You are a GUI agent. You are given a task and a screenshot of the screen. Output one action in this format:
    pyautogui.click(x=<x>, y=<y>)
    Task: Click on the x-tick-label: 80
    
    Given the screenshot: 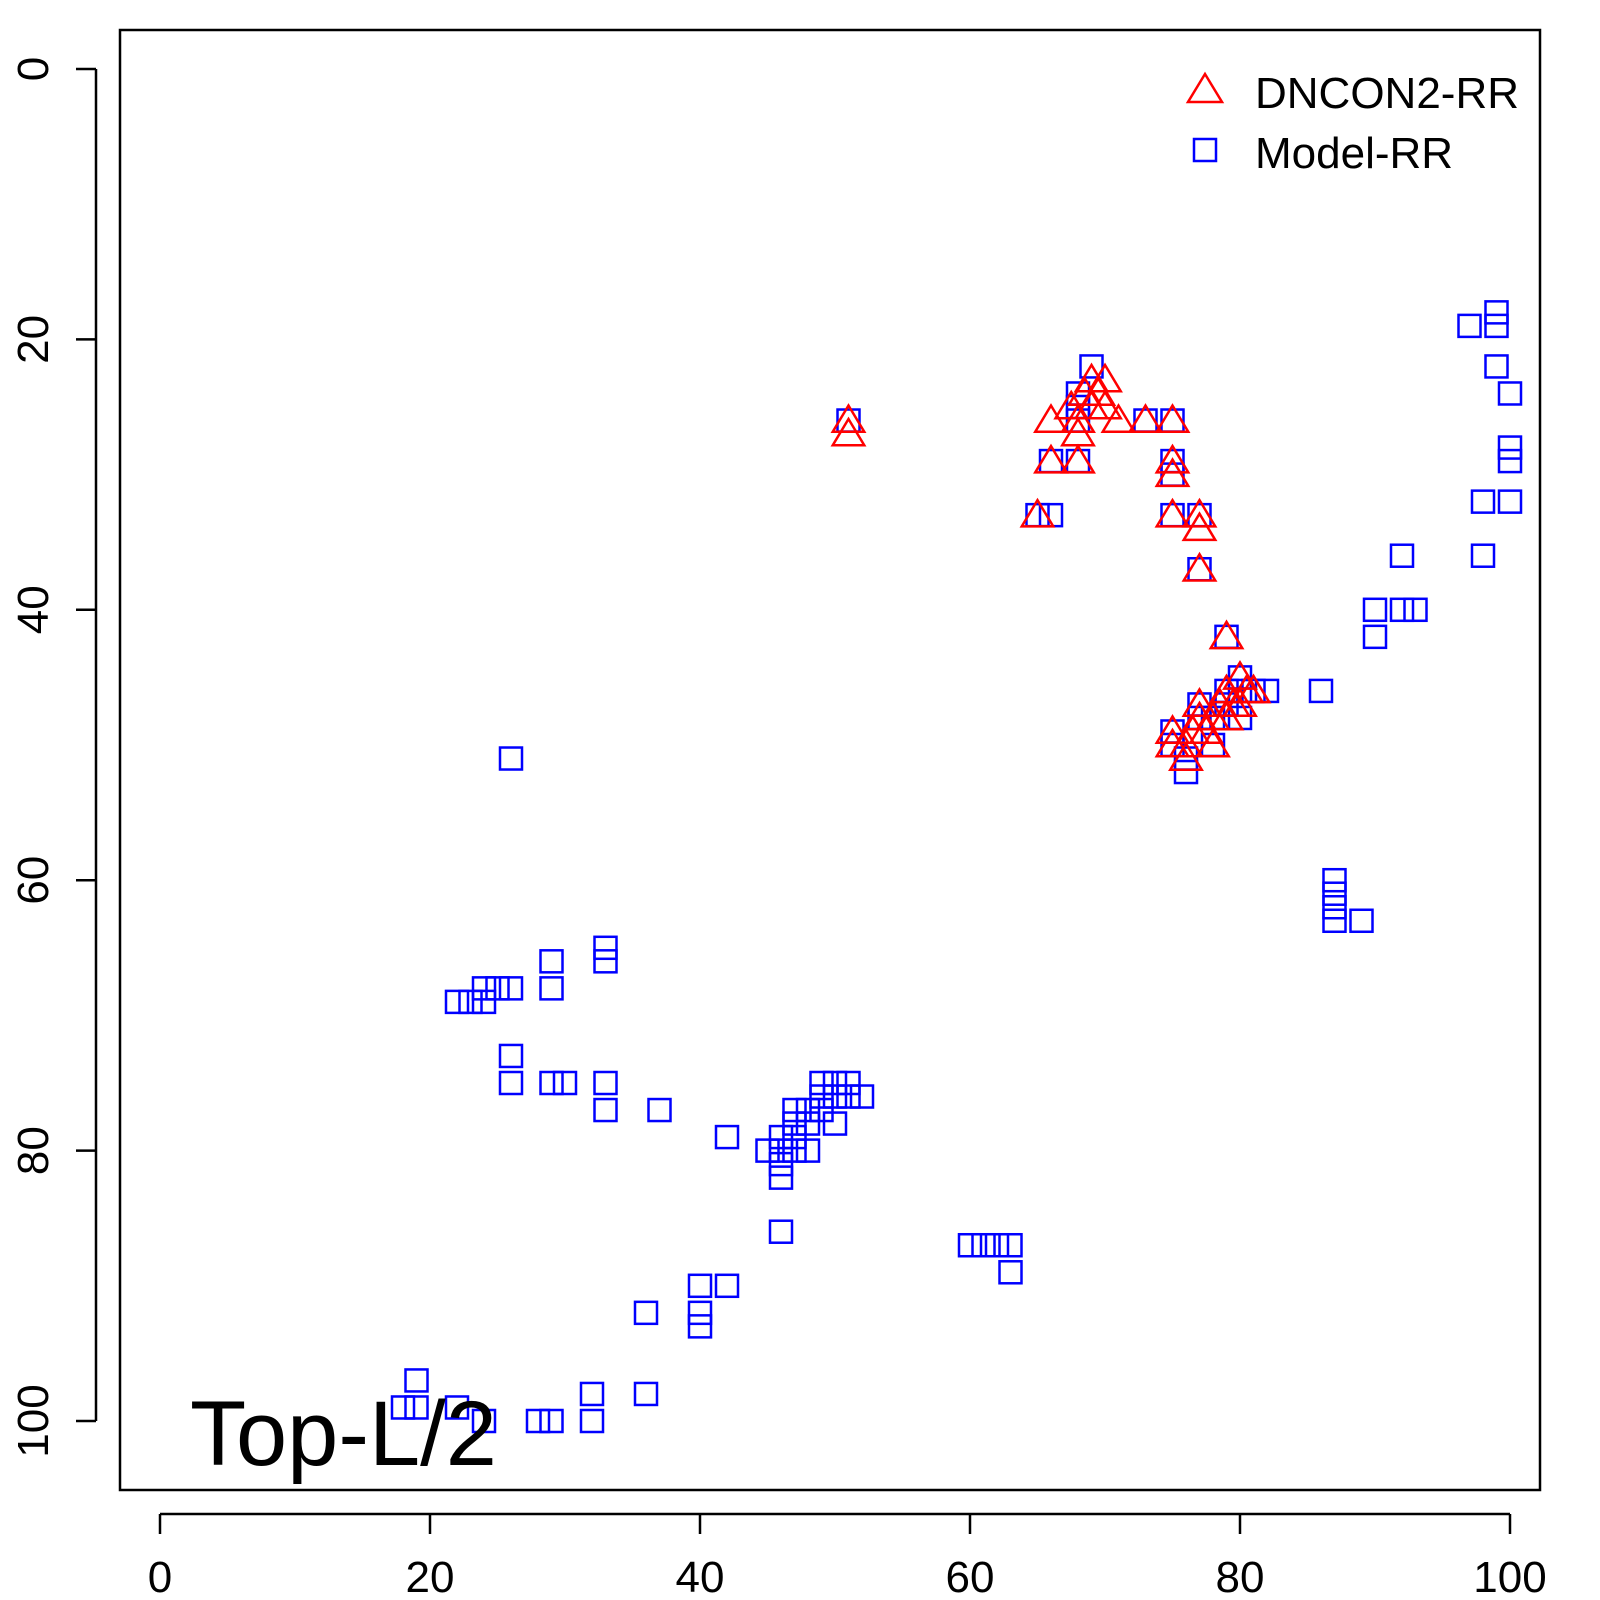 What is the action you would take?
    pyautogui.click(x=1240, y=1576)
    